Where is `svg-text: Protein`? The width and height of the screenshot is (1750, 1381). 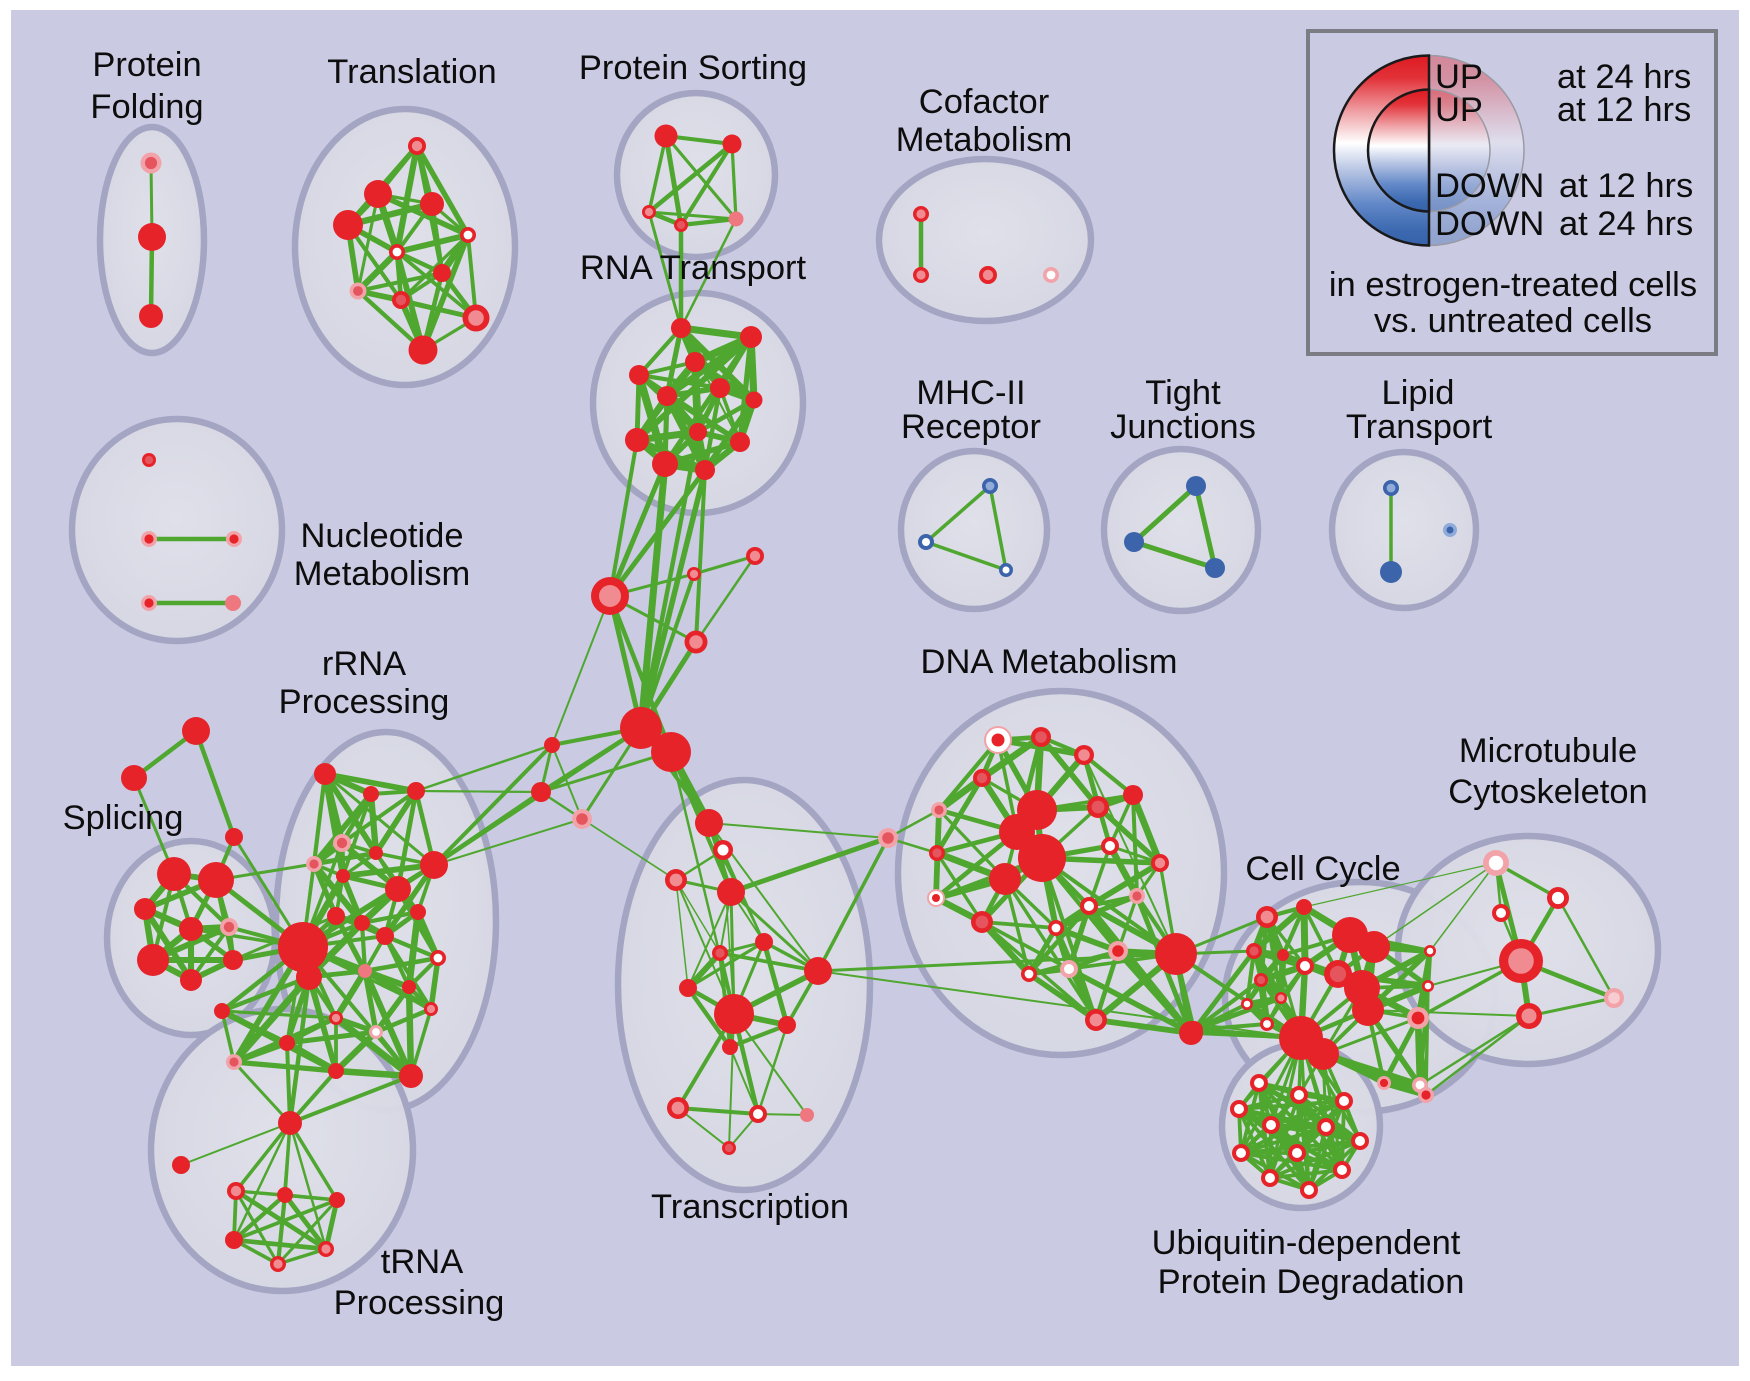
svg-text: Protein is located at coordinates (146, 65).